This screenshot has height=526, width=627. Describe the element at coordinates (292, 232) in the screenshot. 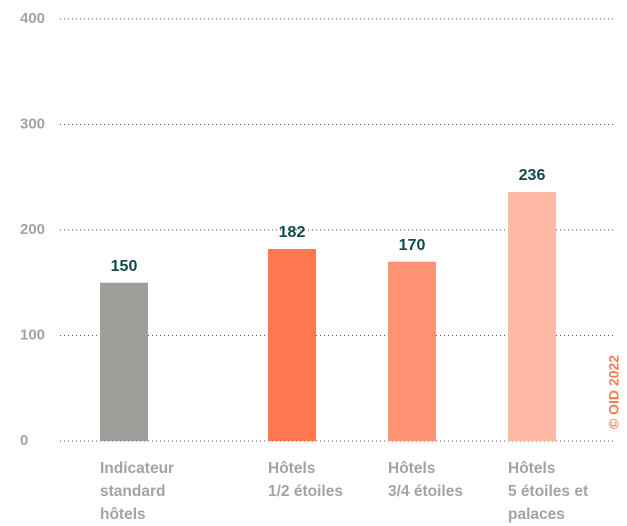

I see `value-label: 182` at that location.